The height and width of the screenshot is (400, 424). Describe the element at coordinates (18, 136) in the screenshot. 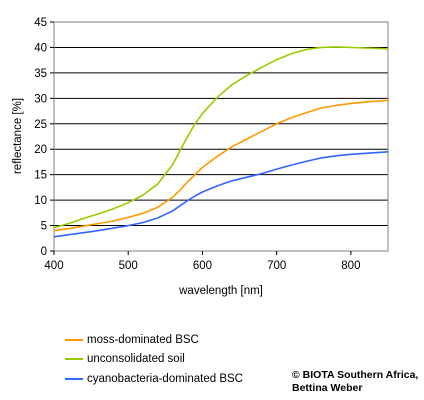

I see `y-axis-label: reflectance [%]` at that location.